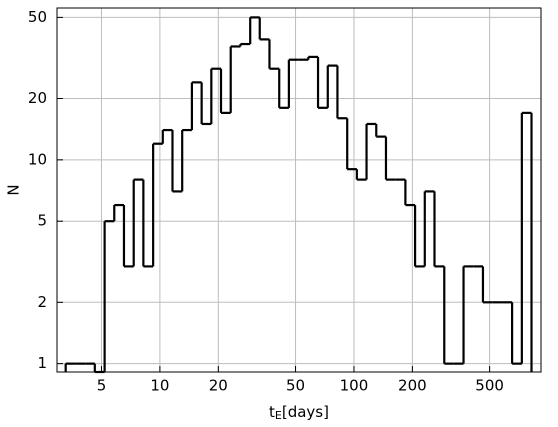 Image resolution: width=558 pixels, height=427 pixels. I want to click on x-label-sub: E, so click(278, 415).